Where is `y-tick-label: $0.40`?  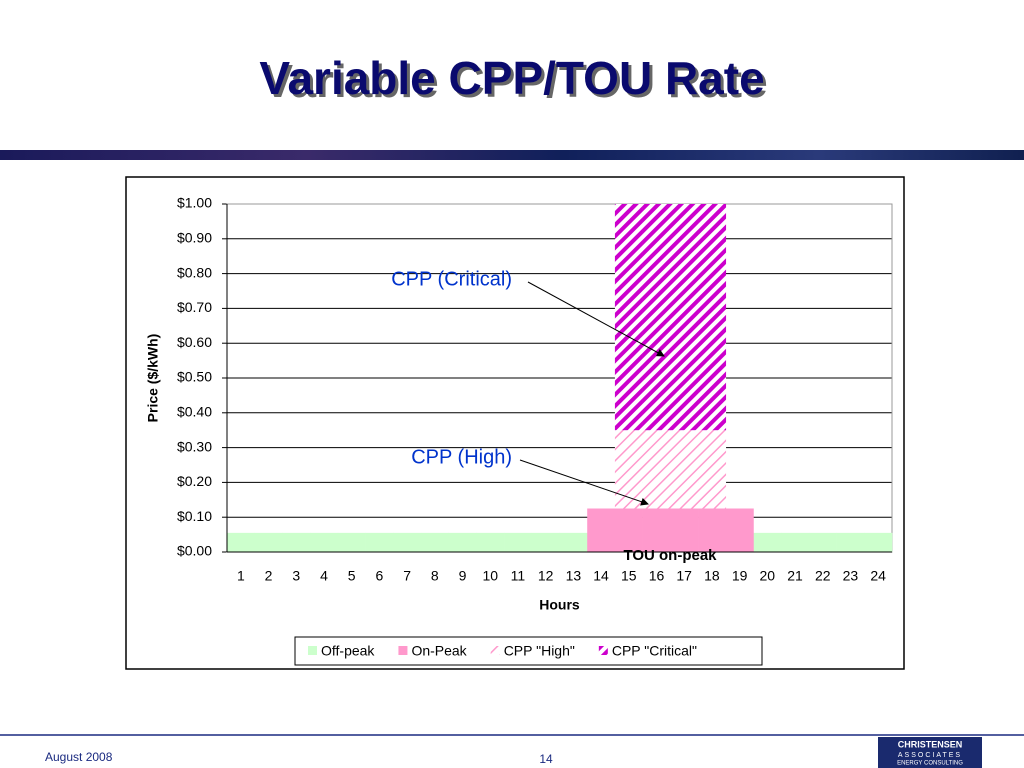
y-tick-label: $0.40 is located at coordinates (194, 412).